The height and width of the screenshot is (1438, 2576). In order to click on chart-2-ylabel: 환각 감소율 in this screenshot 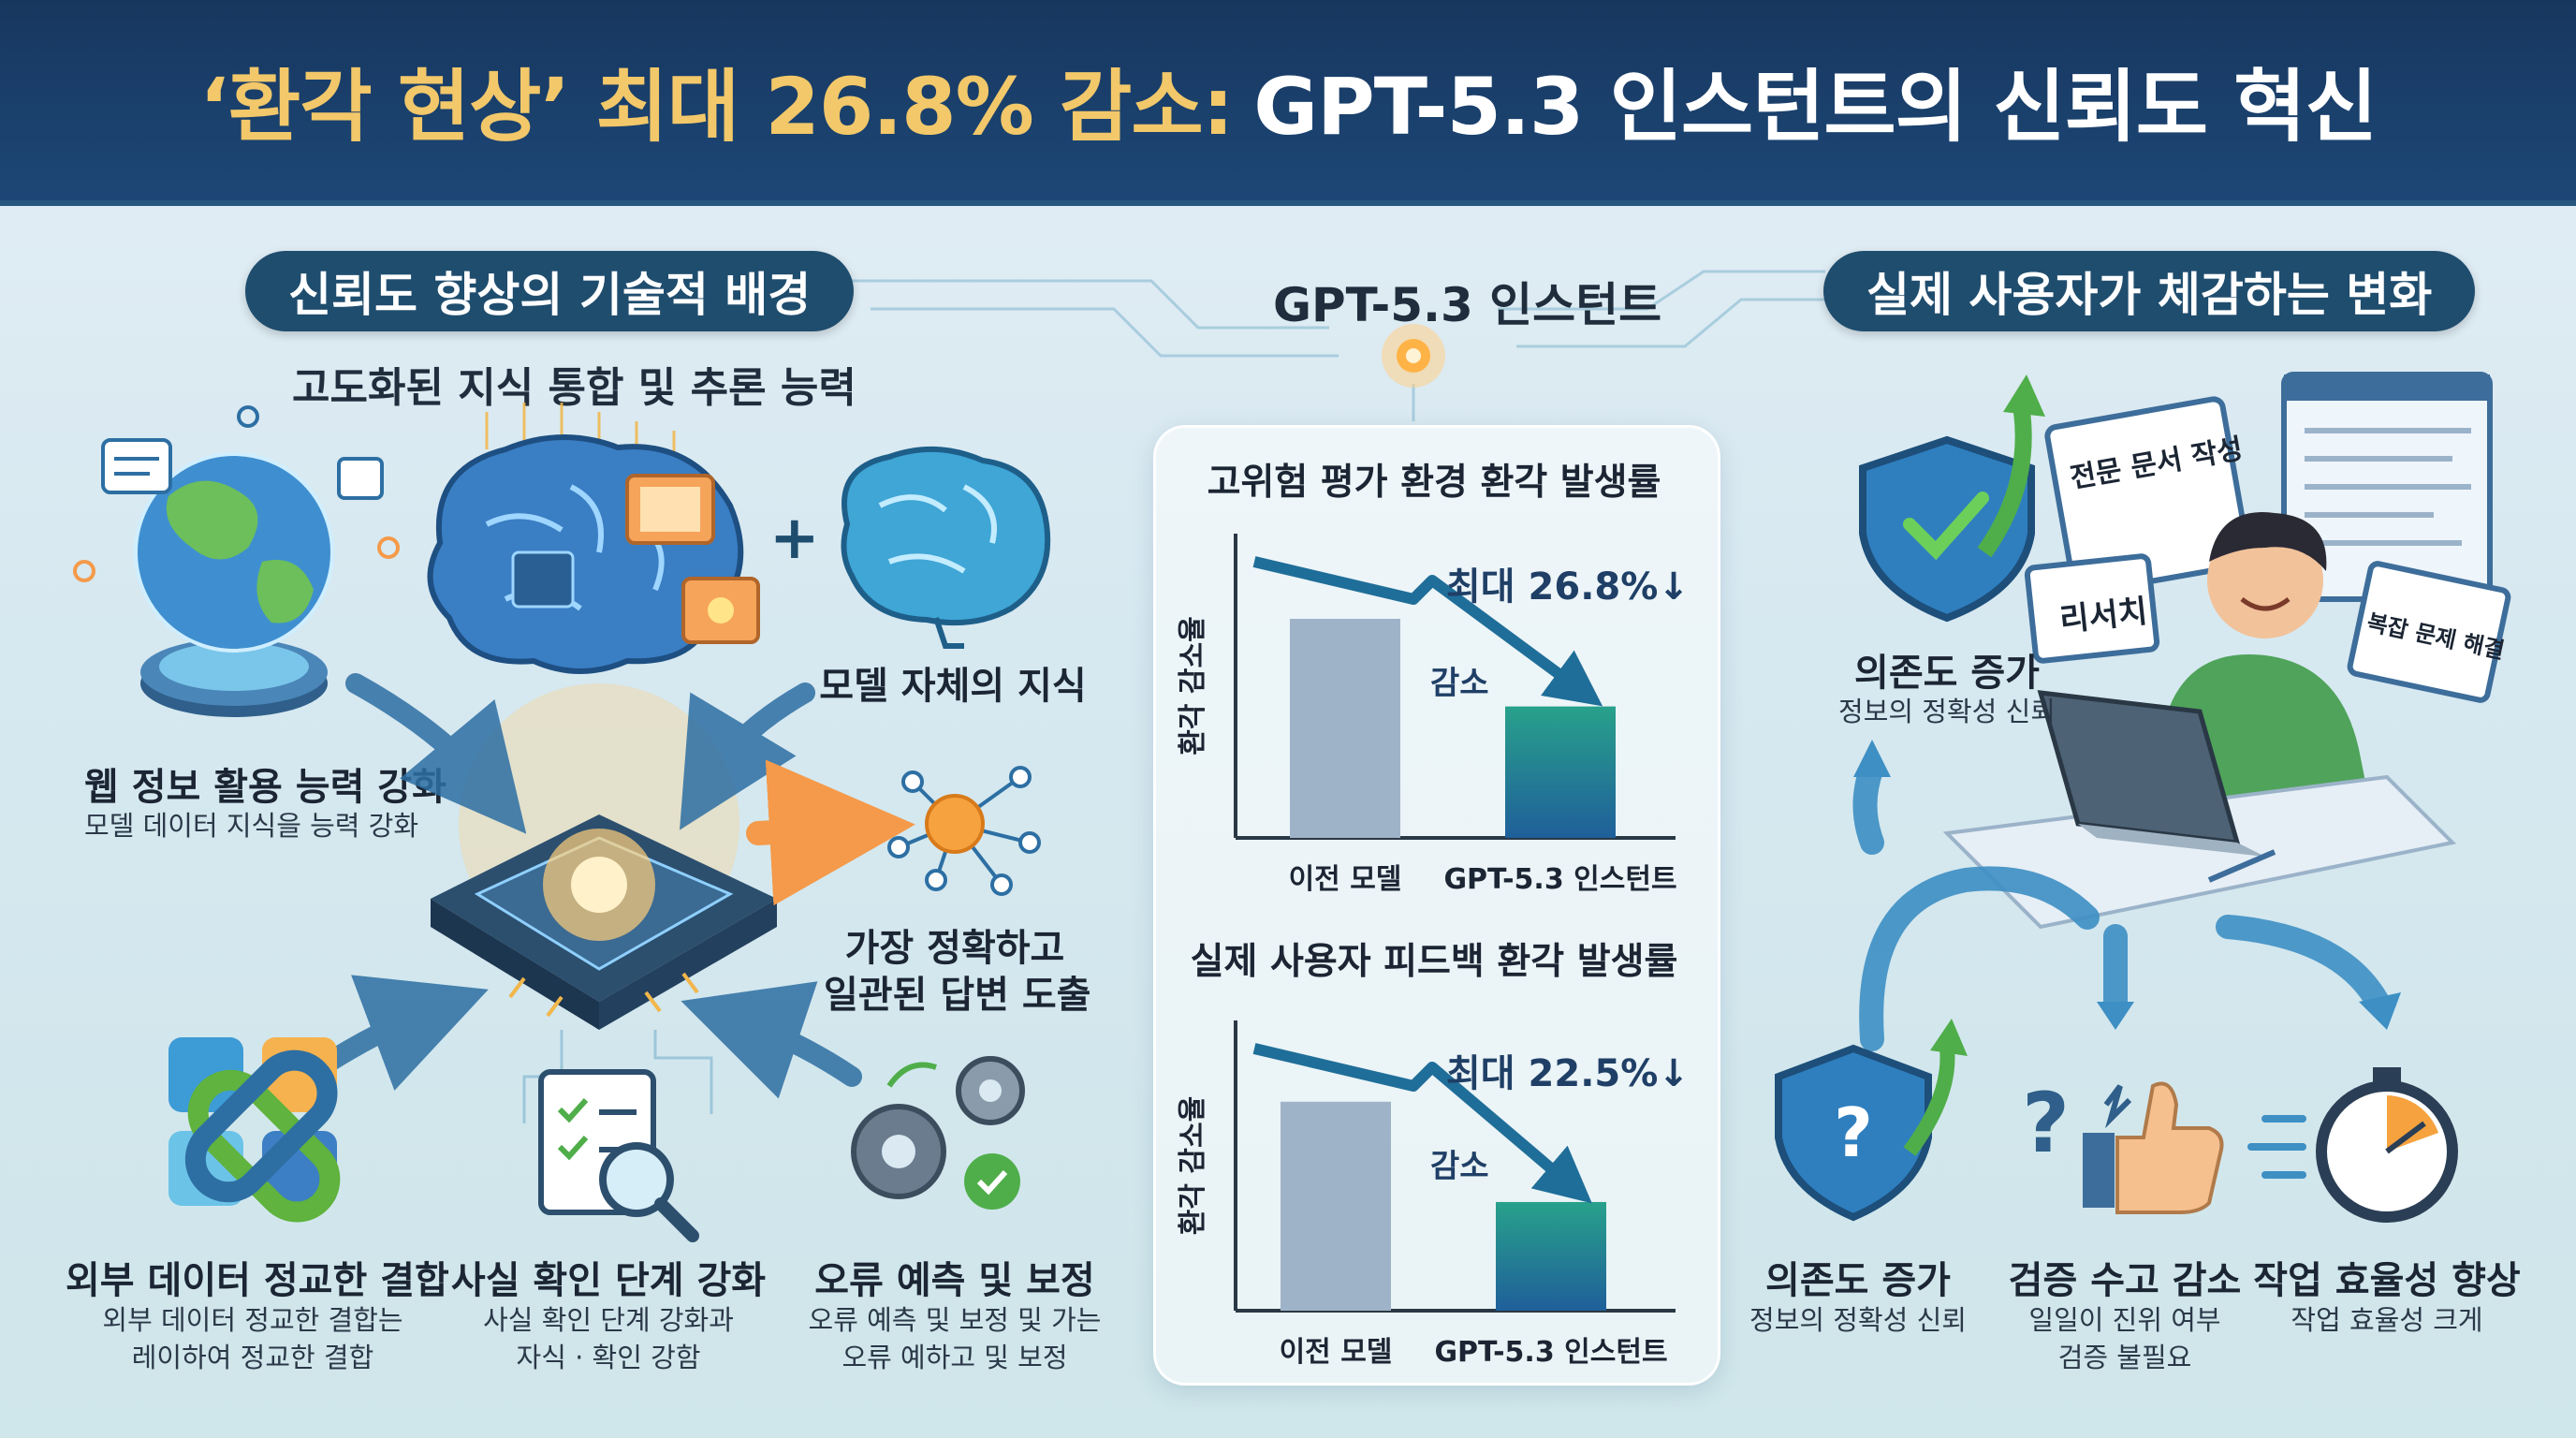, I will do `click(1193, 1165)`.